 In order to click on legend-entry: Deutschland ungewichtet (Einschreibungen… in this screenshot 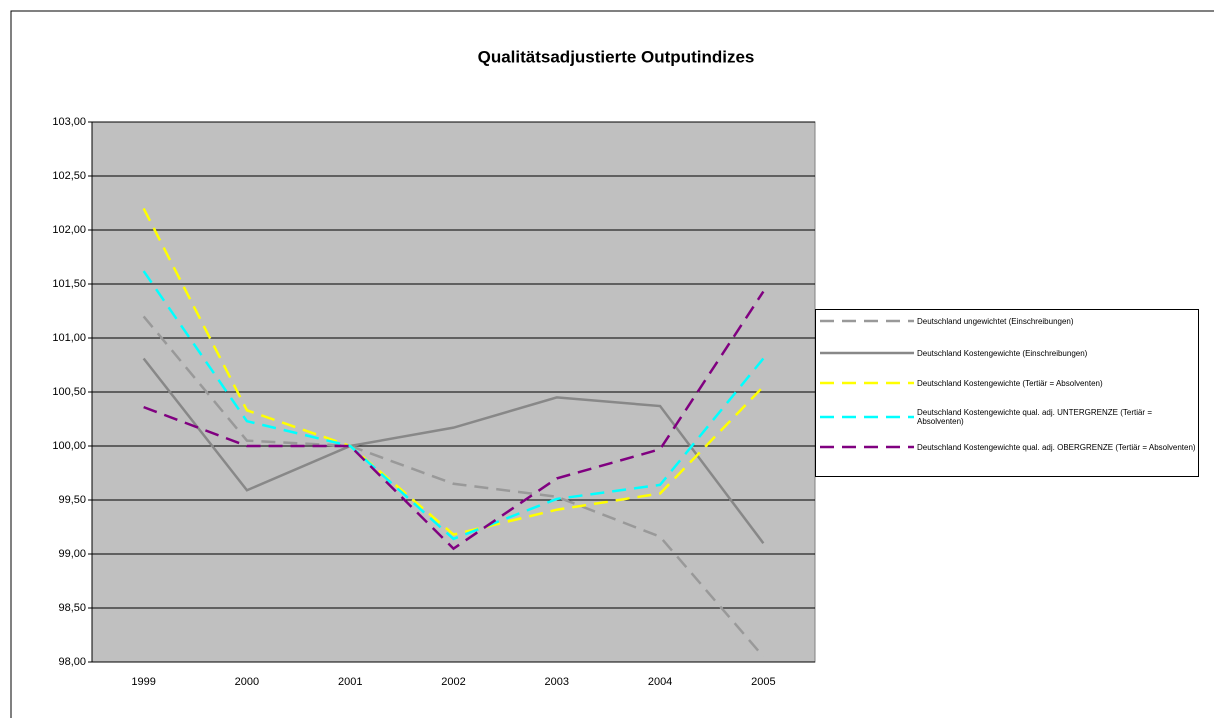, I will do `click(1008, 321)`.